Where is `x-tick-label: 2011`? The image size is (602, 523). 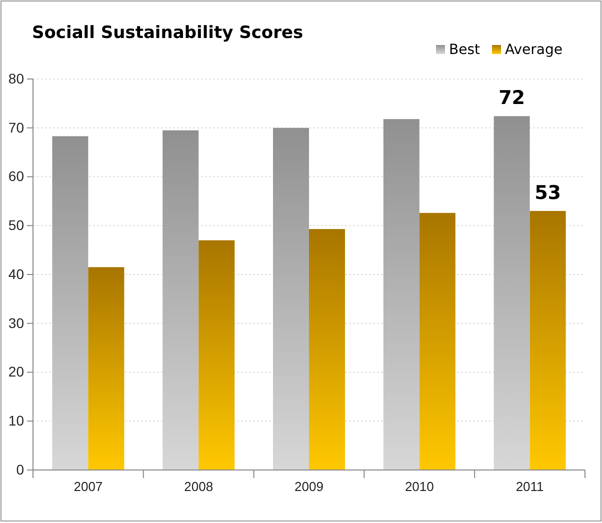
x-tick-label: 2011 is located at coordinates (530, 486).